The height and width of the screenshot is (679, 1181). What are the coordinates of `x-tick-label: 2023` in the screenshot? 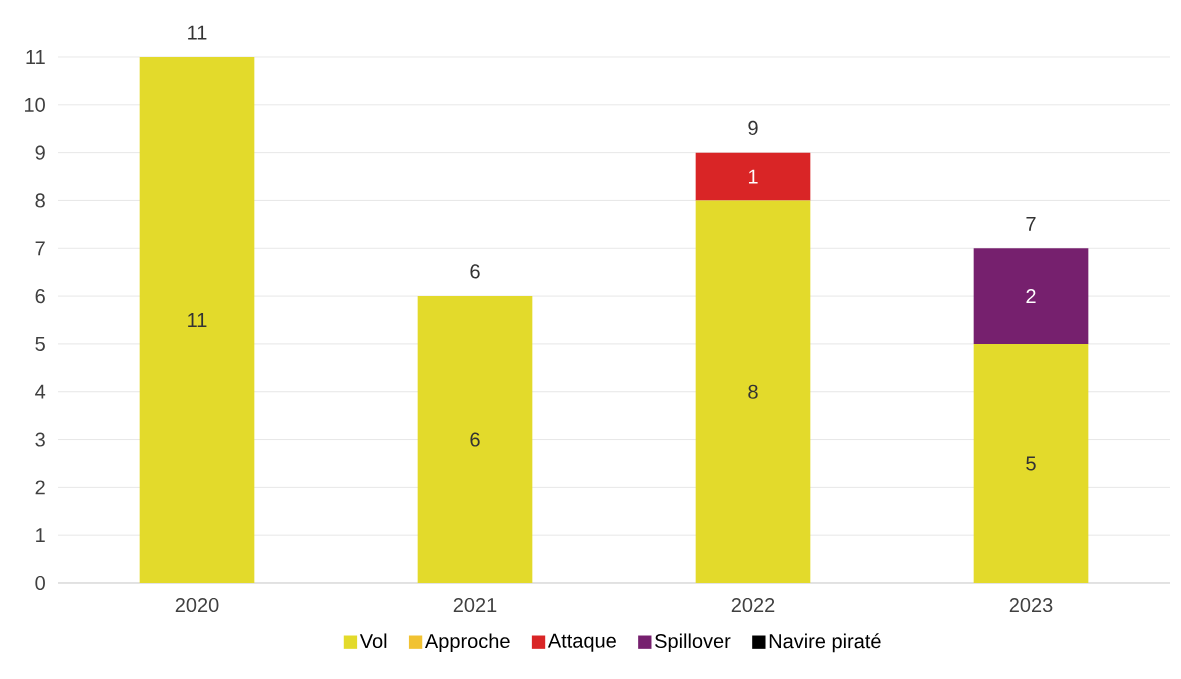 It's located at (1031, 605).